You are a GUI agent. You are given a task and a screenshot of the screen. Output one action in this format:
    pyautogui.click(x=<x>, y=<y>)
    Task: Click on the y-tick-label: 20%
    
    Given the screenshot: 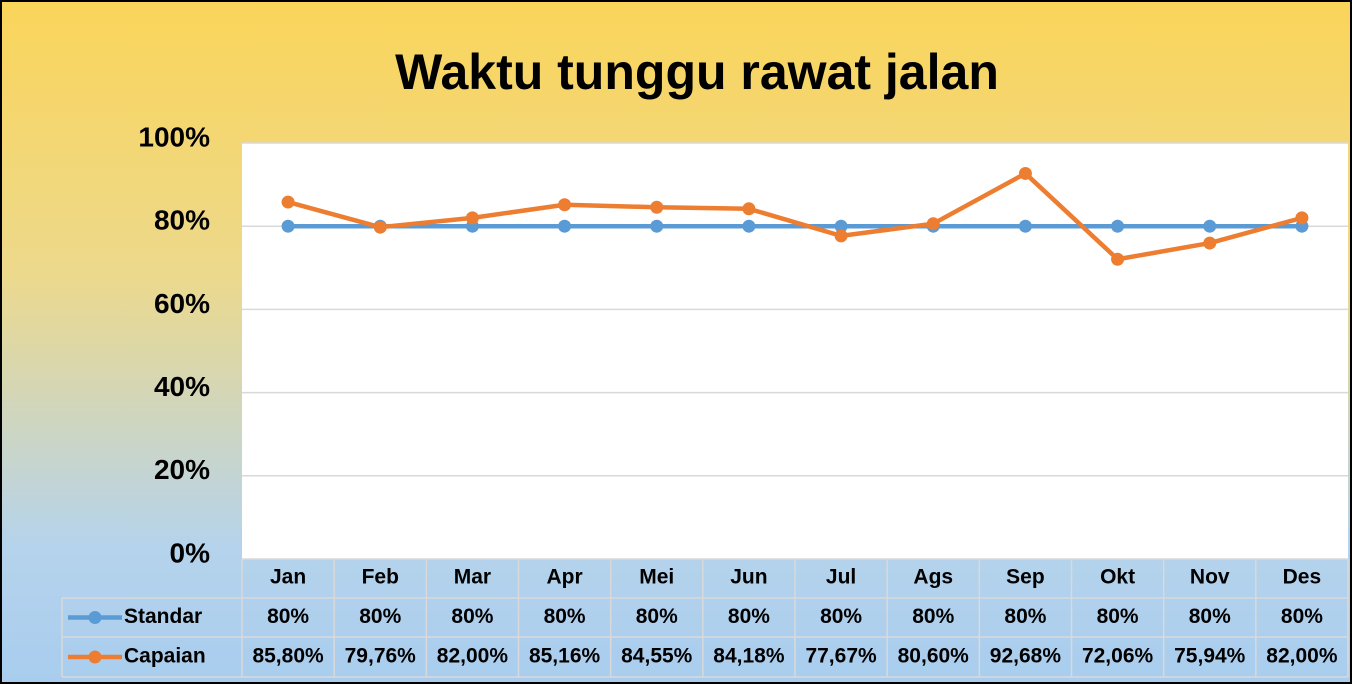 What is the action you would take?
    pyautogui.click(x=182, y=469)
    